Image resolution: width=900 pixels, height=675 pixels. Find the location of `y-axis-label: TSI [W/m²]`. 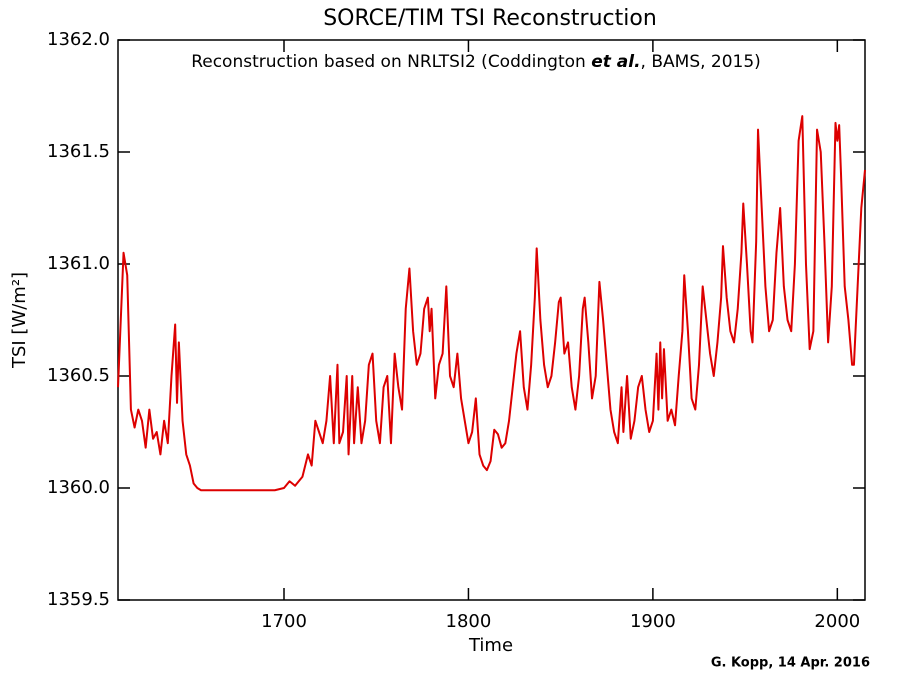

y-axis-label: TSI [W/m²] is located at coordinates (19, 320).